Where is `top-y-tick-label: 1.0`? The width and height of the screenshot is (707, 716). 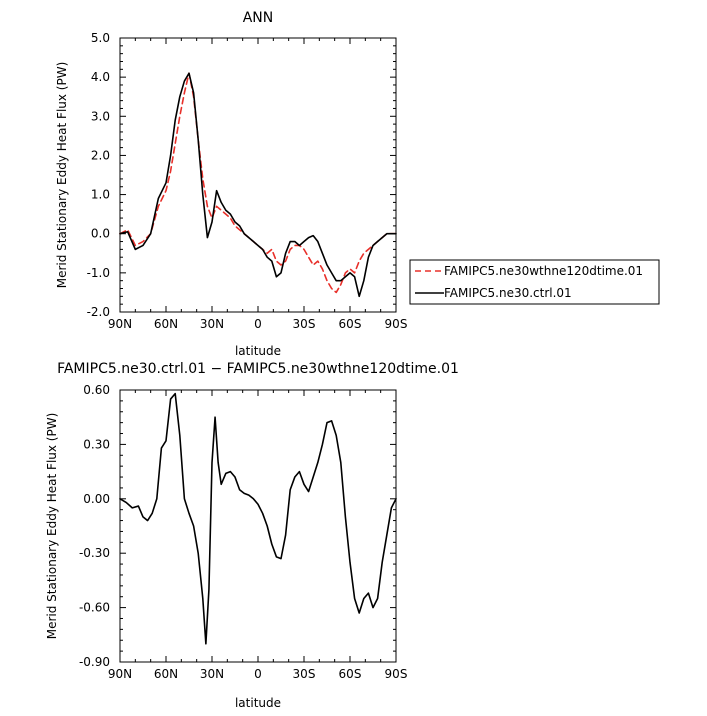
top-y-tick-label: 1.0 is located at coordinates (100, 195).